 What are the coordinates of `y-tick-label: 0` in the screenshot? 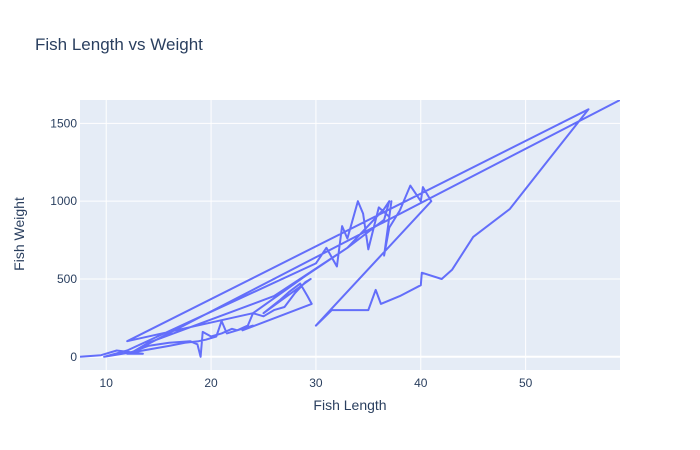 It's located at (73, 357).